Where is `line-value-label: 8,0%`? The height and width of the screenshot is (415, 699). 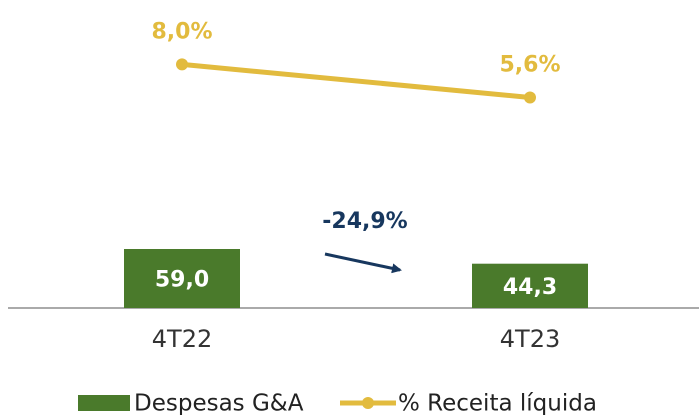
line-value-label: 8,0% is located at coordinates (181, 31).